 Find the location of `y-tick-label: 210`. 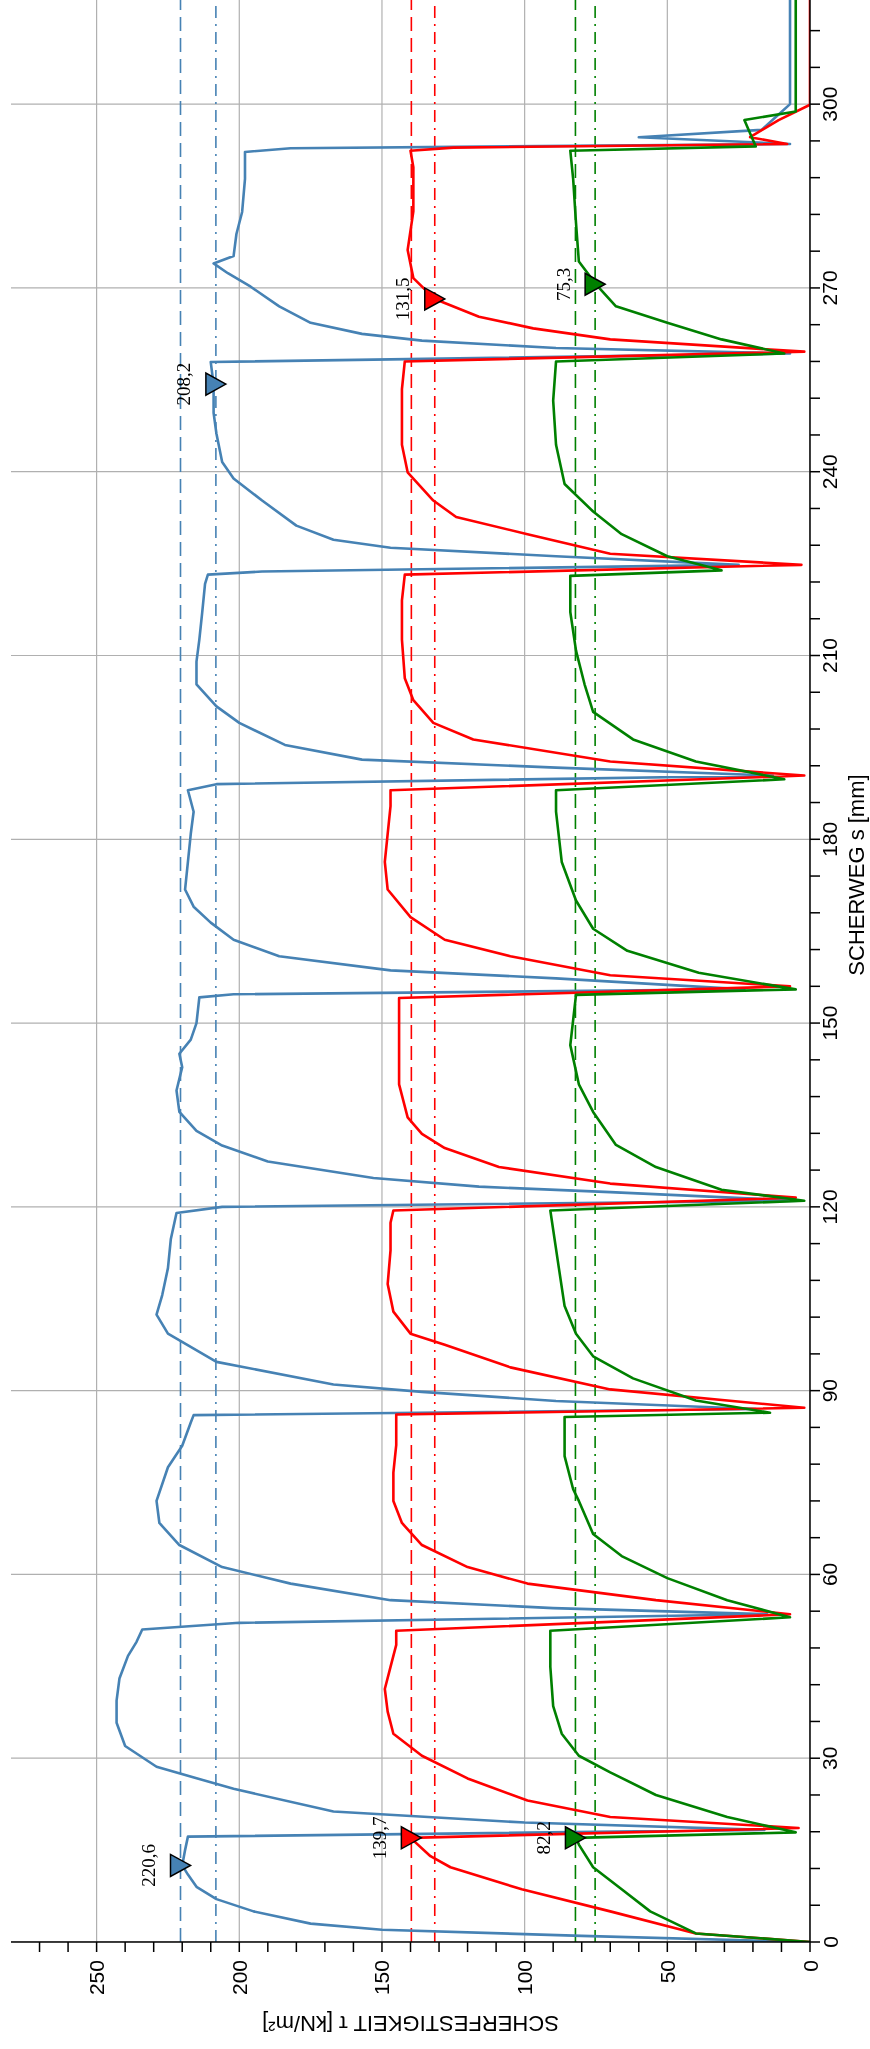

y-tick-label: 210 is located at coordinates (830, 655).